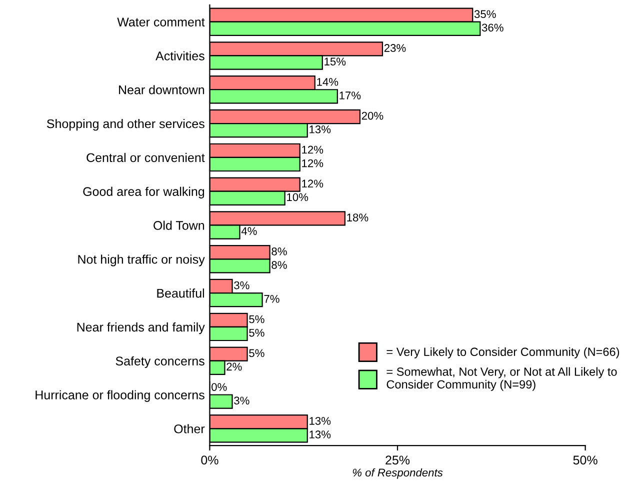  Describe the element at coordinates (335, 62) in the screenshot. I see `data-label: 15%` at that location.